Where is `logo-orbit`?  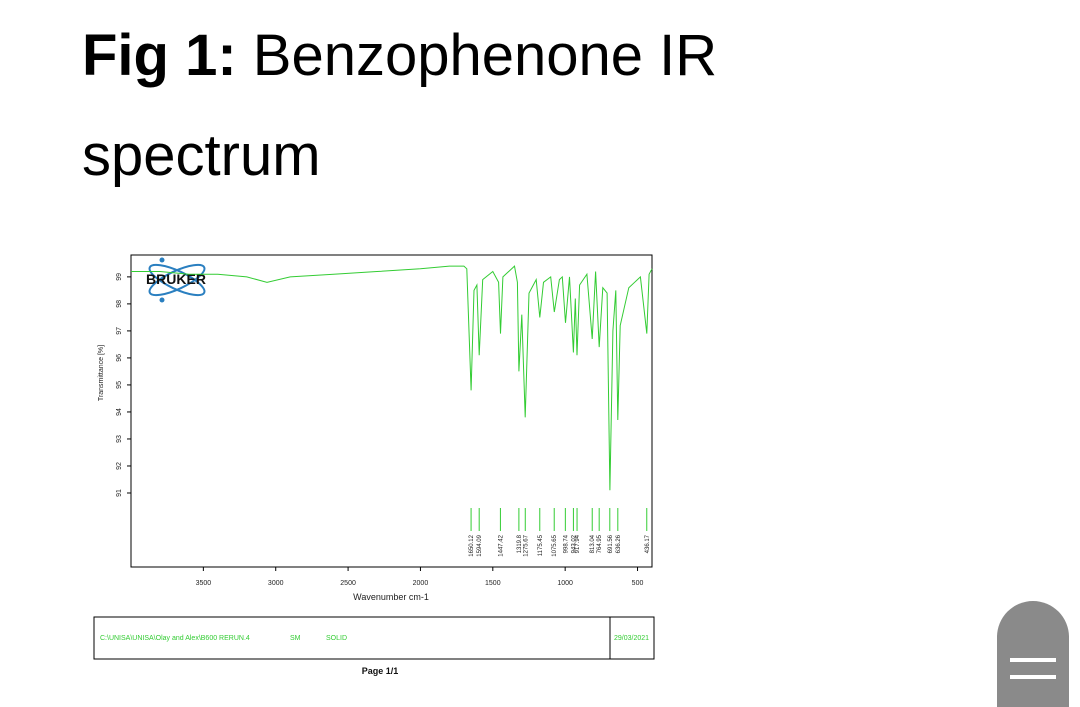 logo-orbit is located at coordinates (177, 280).